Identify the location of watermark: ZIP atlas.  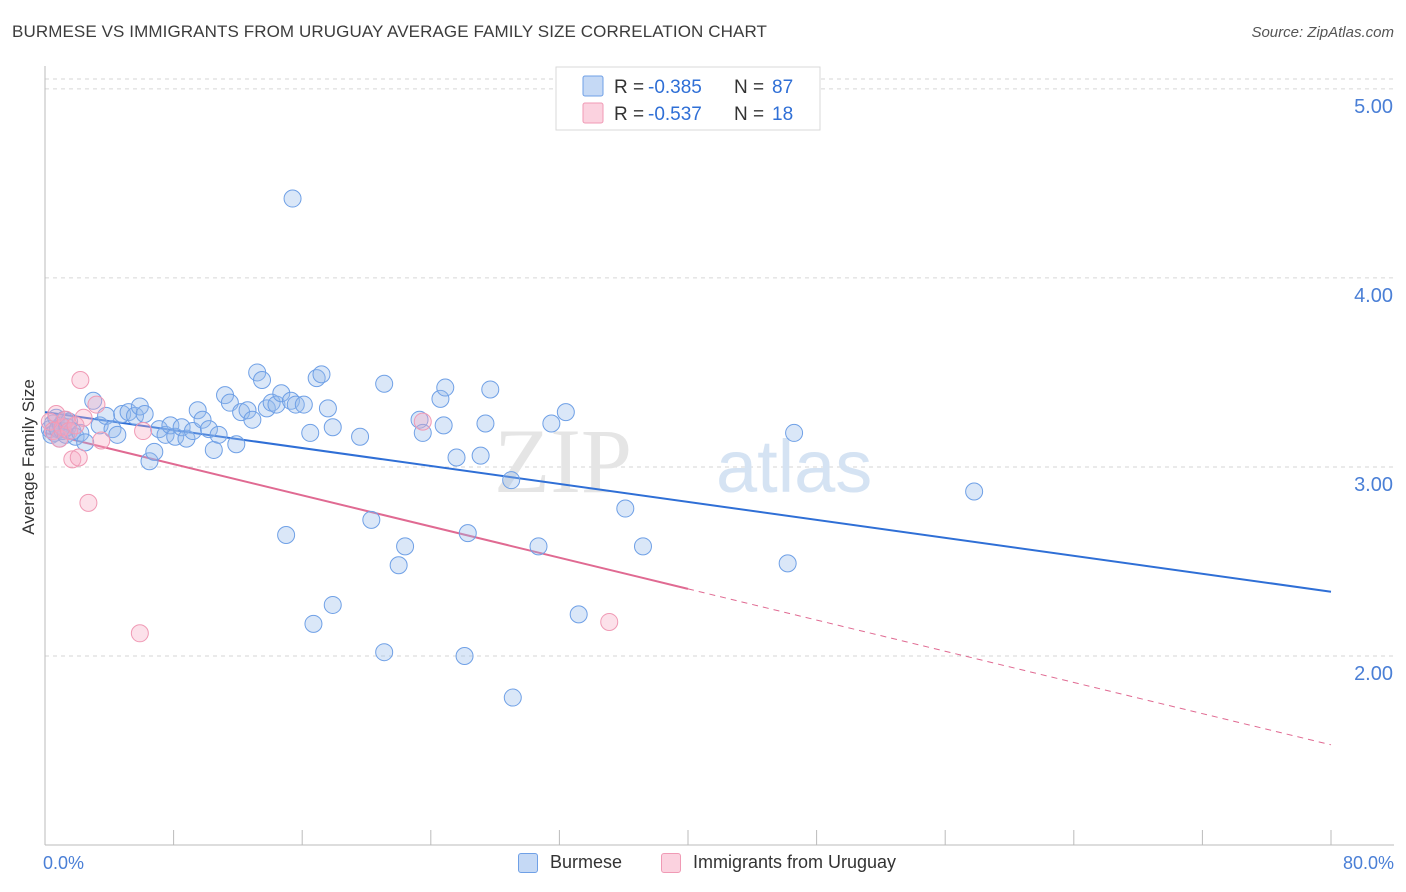
(683, 461).